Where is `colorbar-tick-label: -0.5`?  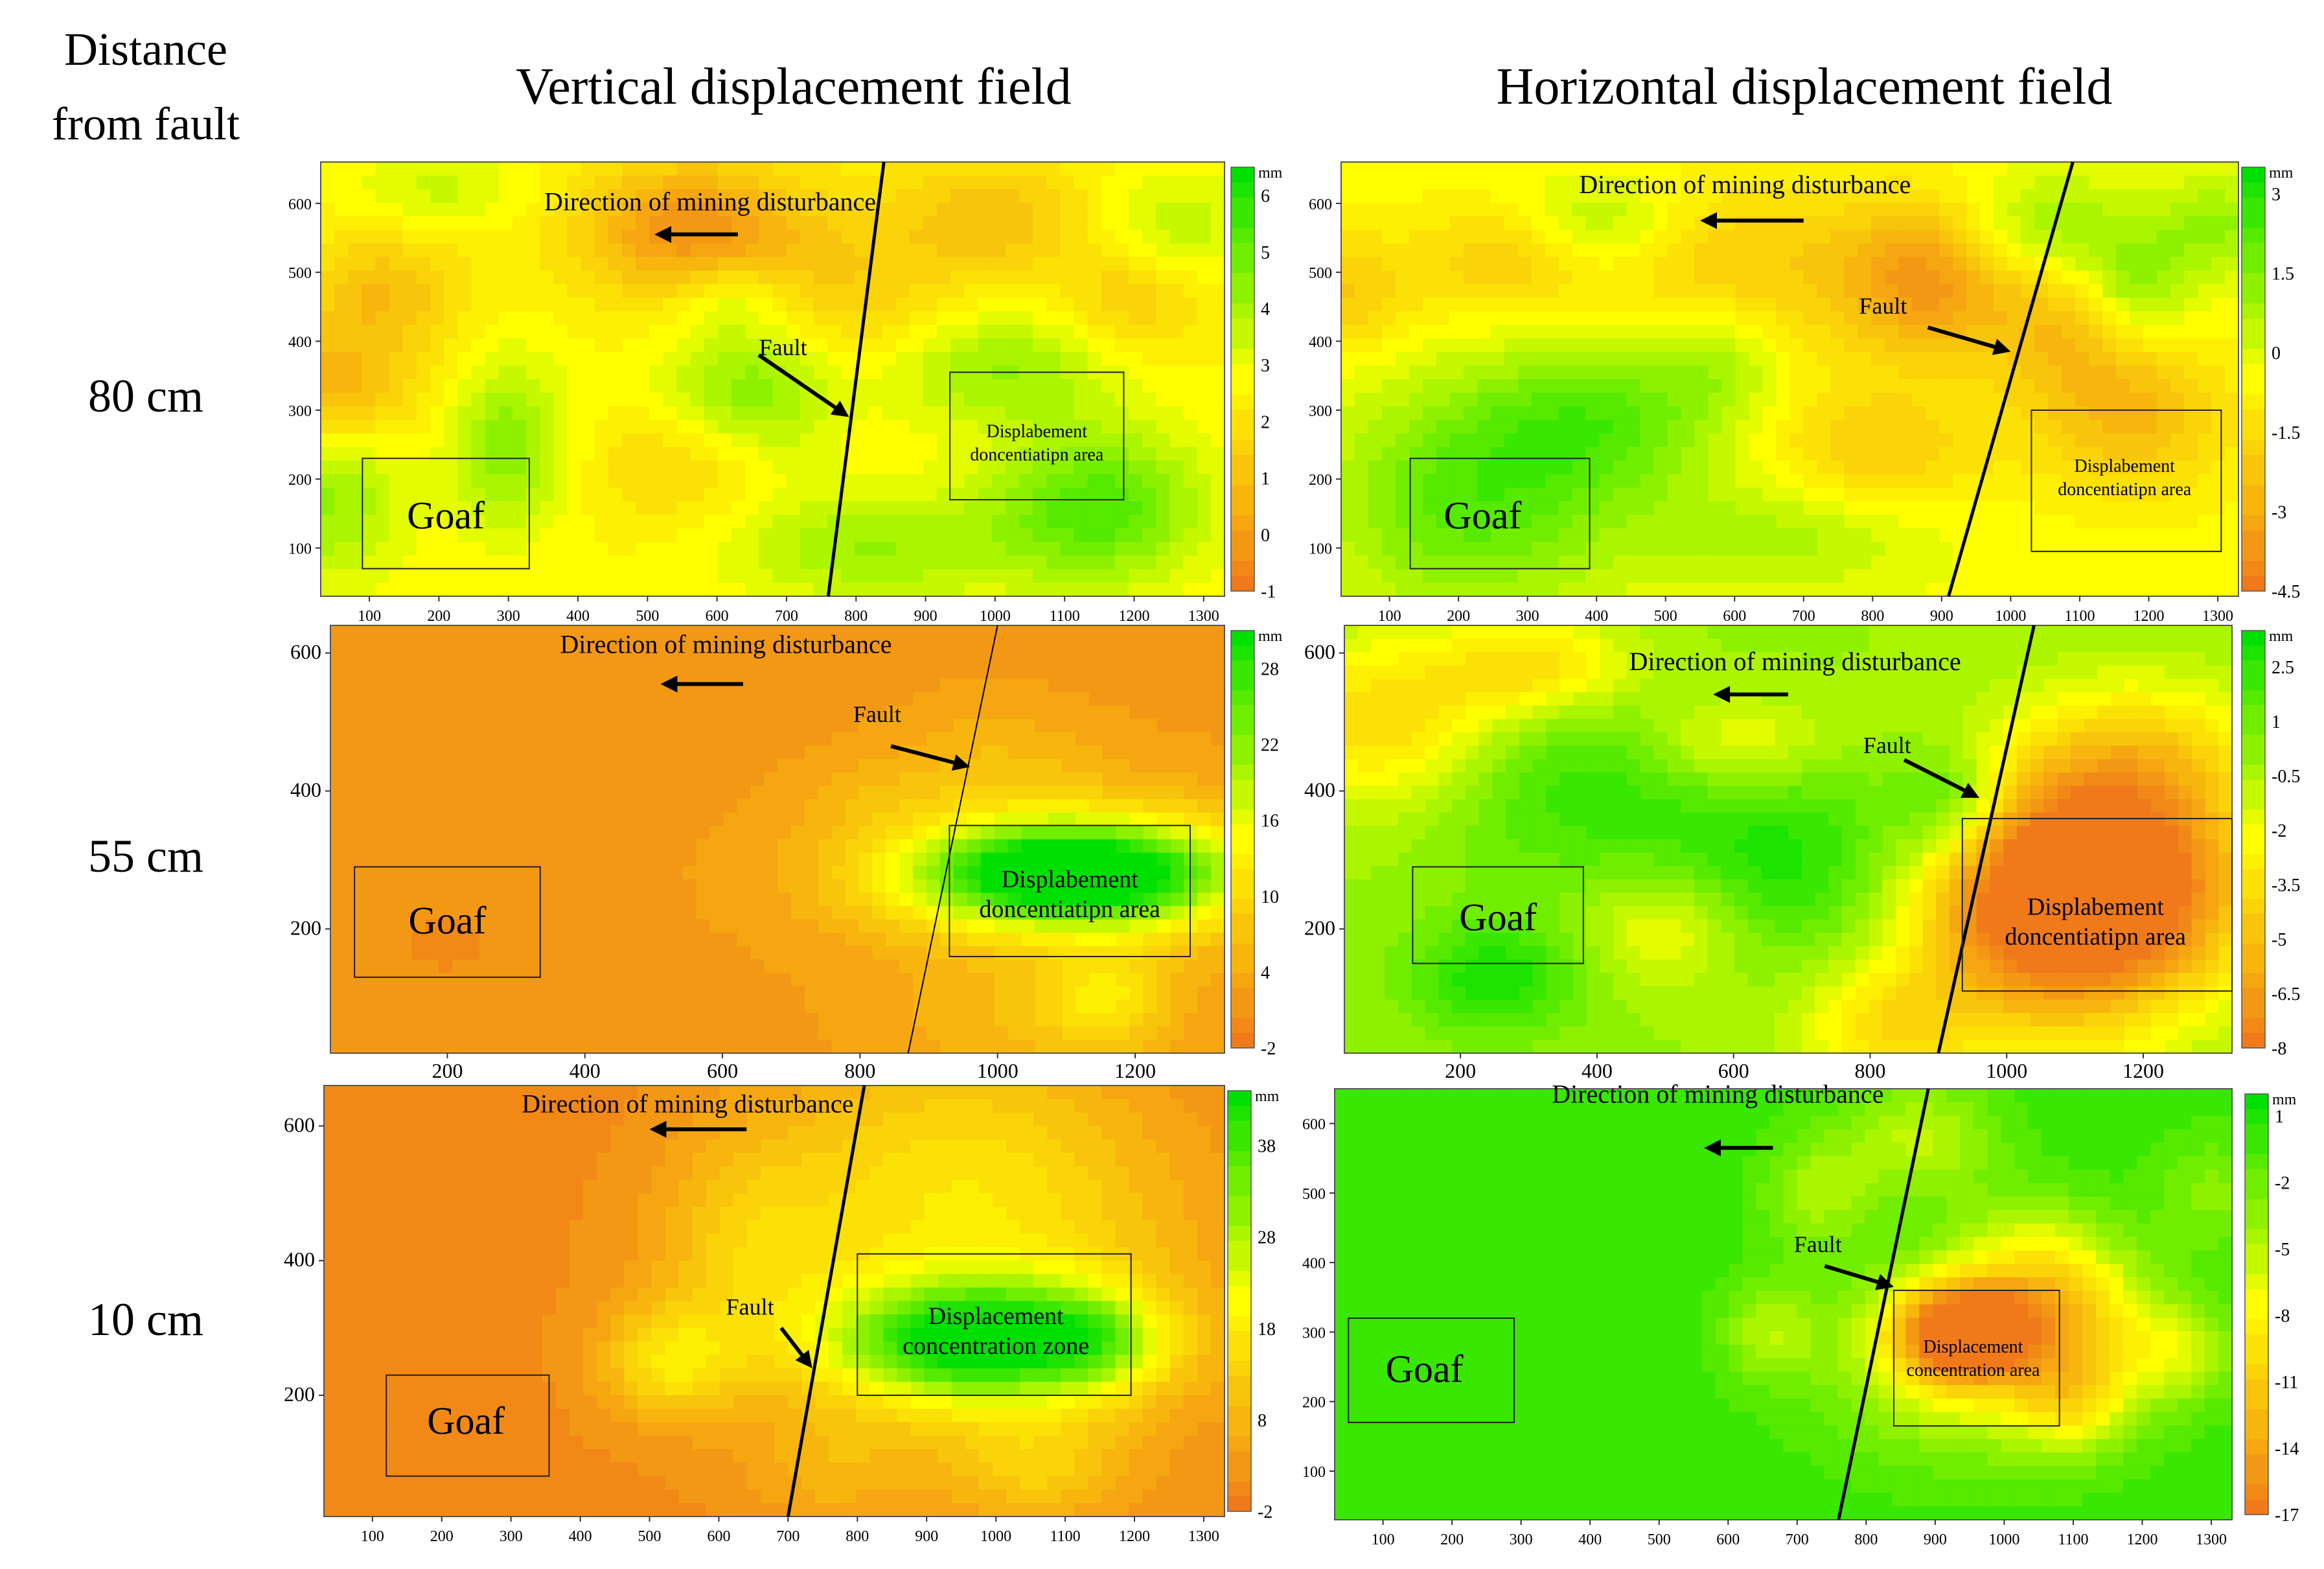
colorbar-tick-label: -0.5 is located at coordinates (2286, 777).